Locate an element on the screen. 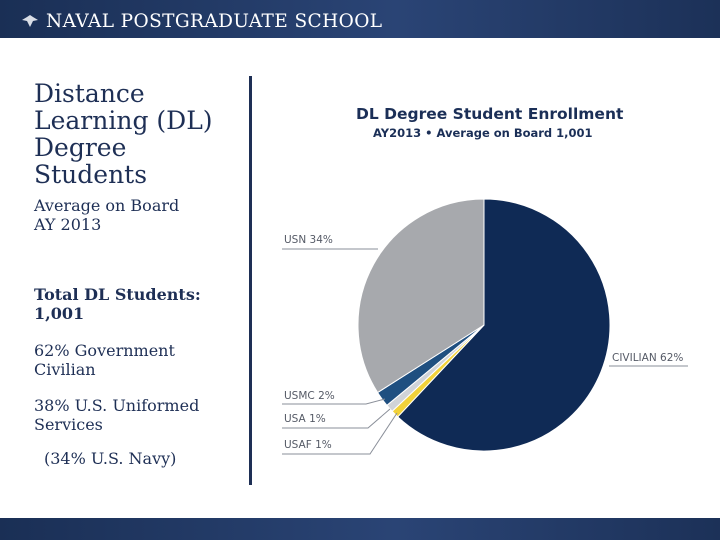  uniformed-line: 38% U.S. Uniformed is located at coordinates (117, 405).